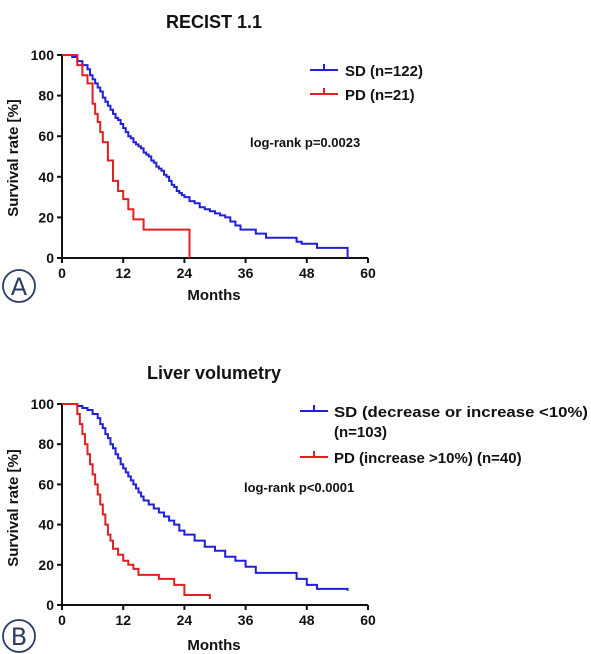 This screenshot has height=654, width=591. I want to click on survival-curve-sd, so click(205, 497).